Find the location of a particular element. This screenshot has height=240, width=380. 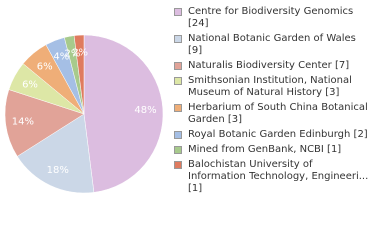

legend-item: Naturalis Biodiversity Center [7] is located at coordinates (272, 66).